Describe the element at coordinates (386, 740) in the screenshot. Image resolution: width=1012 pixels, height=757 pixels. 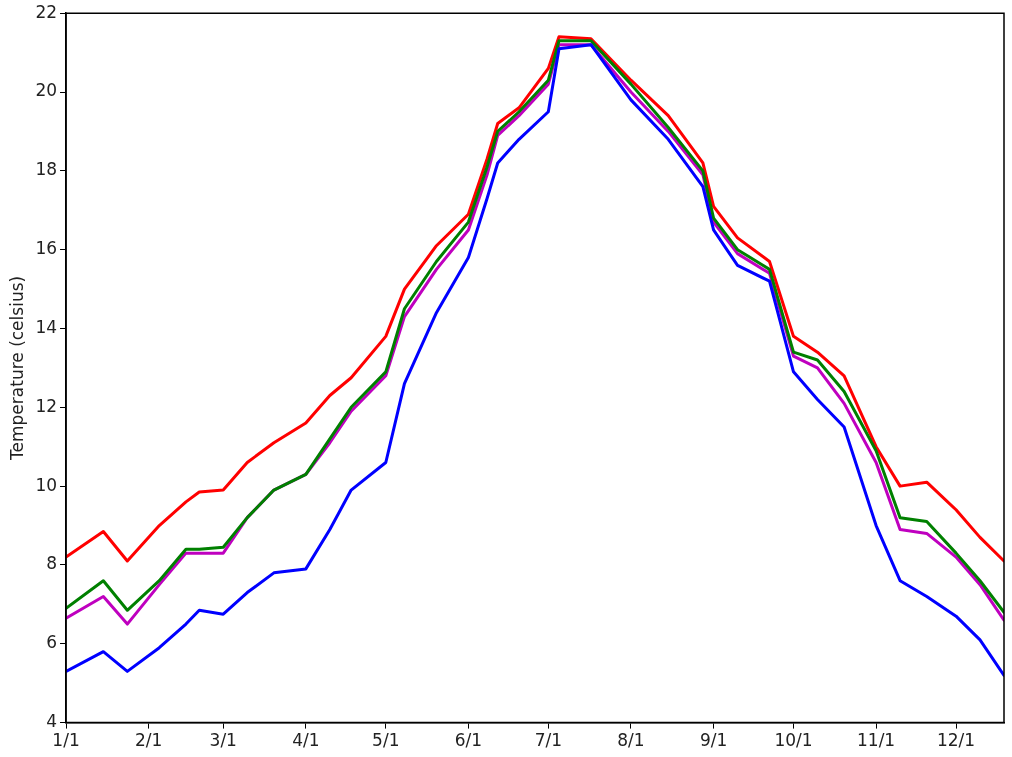
I see `x-tick-label: 5/1` at that location.